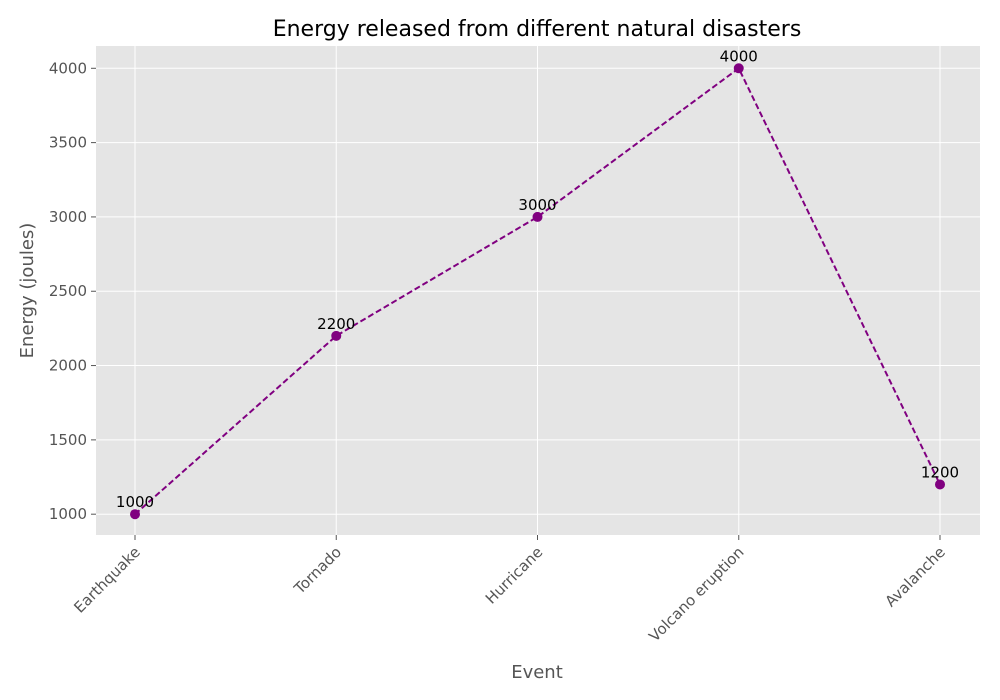  Describe the element at coordinates (68, 143) in the screenshot. I see `y-tick-label: 3500` at that location.